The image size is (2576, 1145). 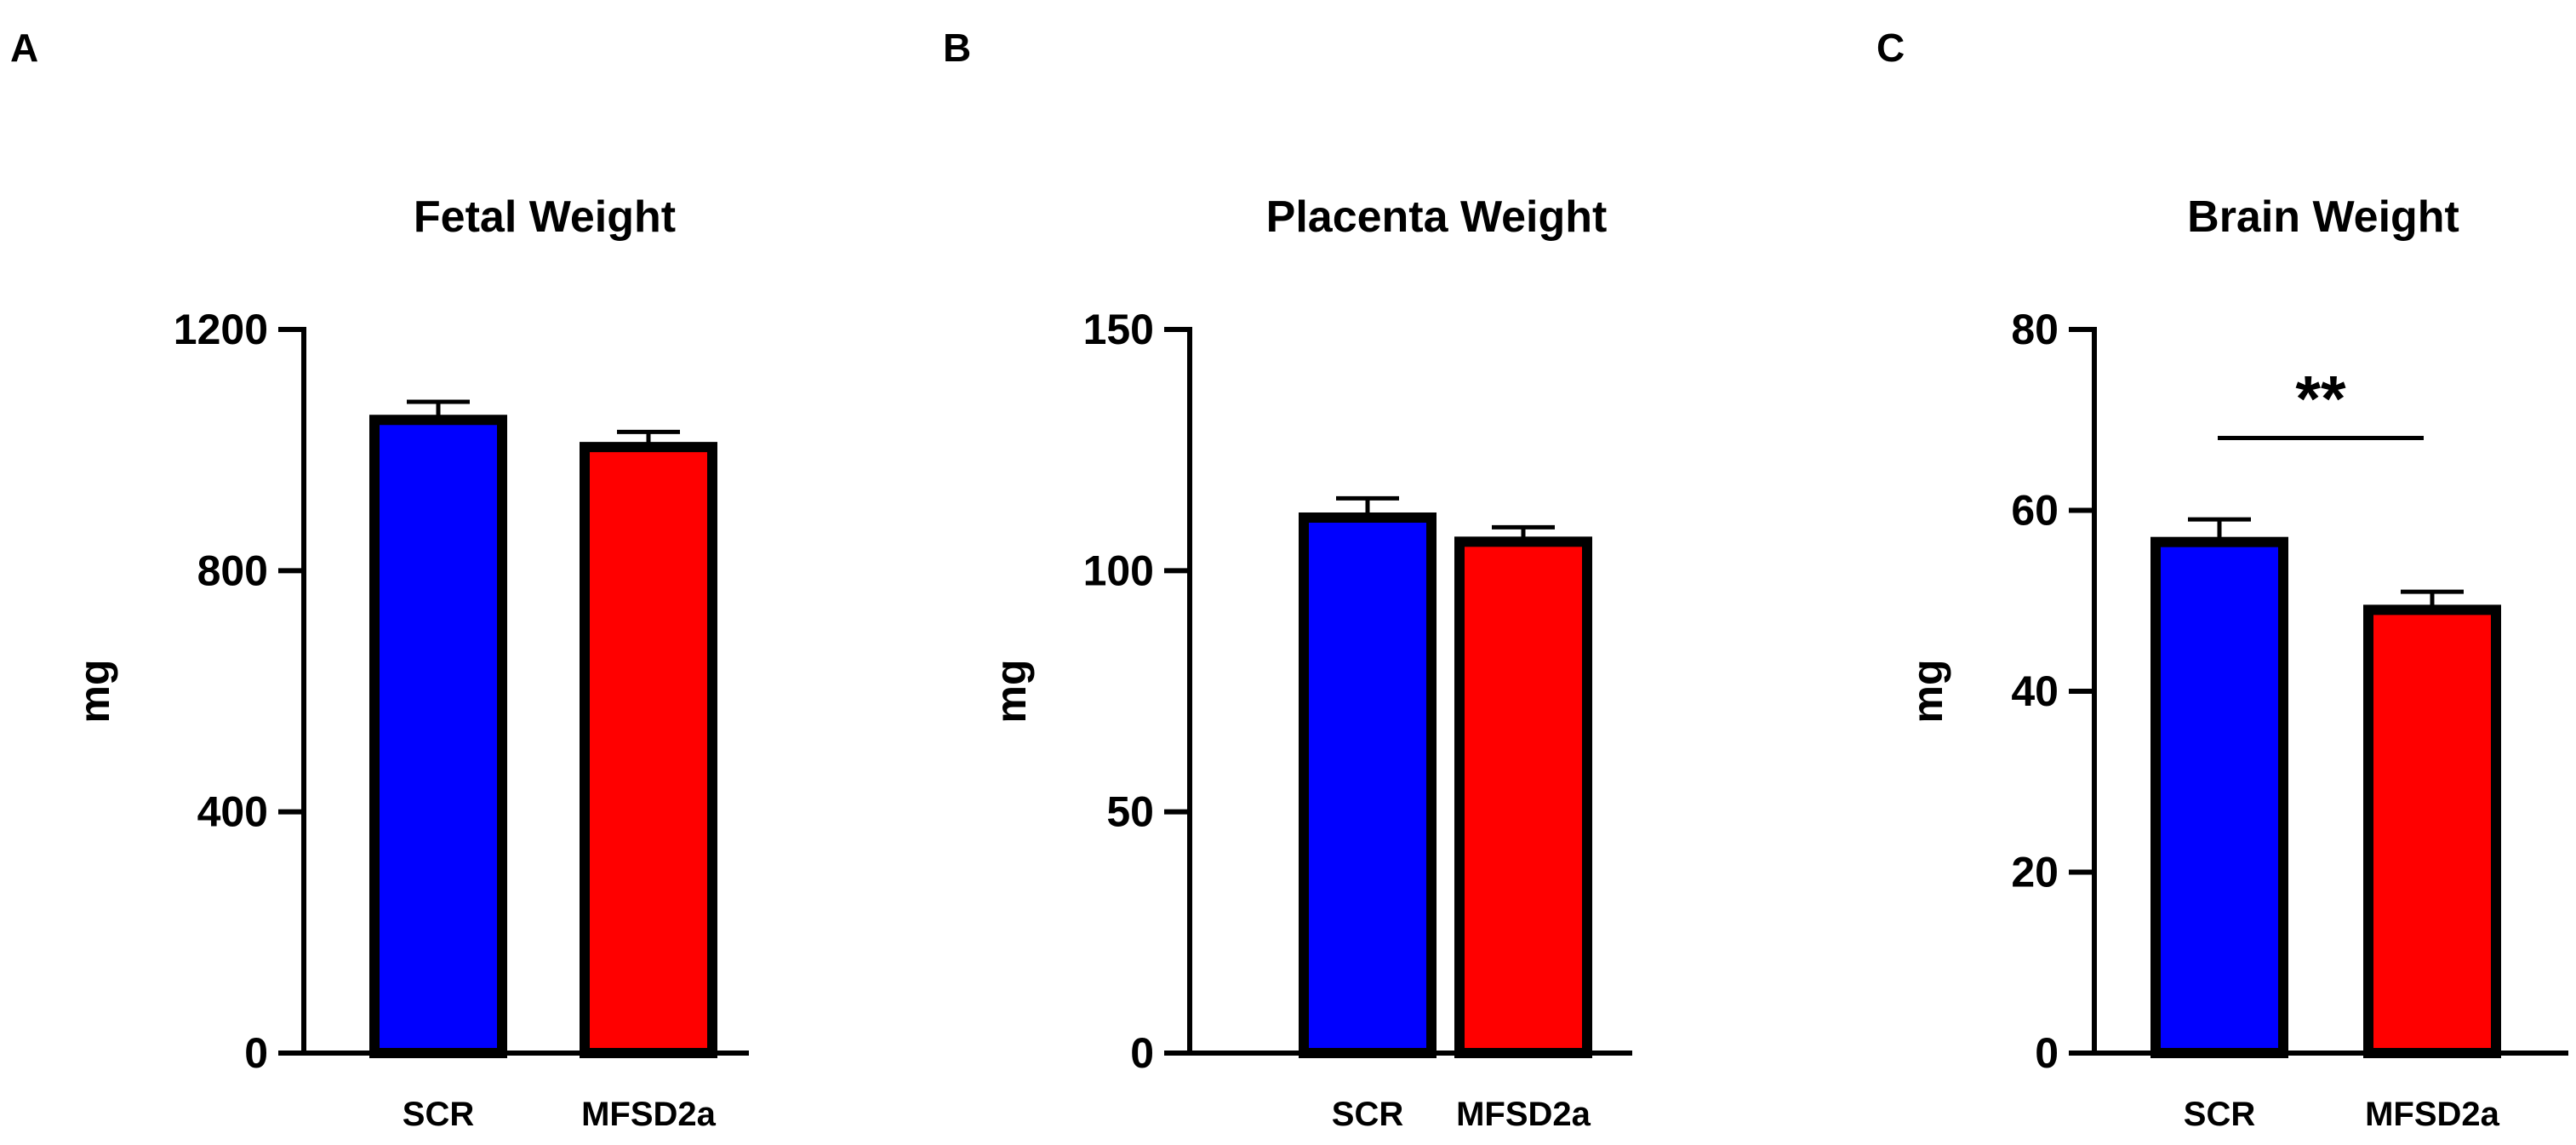 What do you see at coordinates (232, 570) in the screenshot?
I see `y-tick-label: 800` at bounding box center [232, 570].